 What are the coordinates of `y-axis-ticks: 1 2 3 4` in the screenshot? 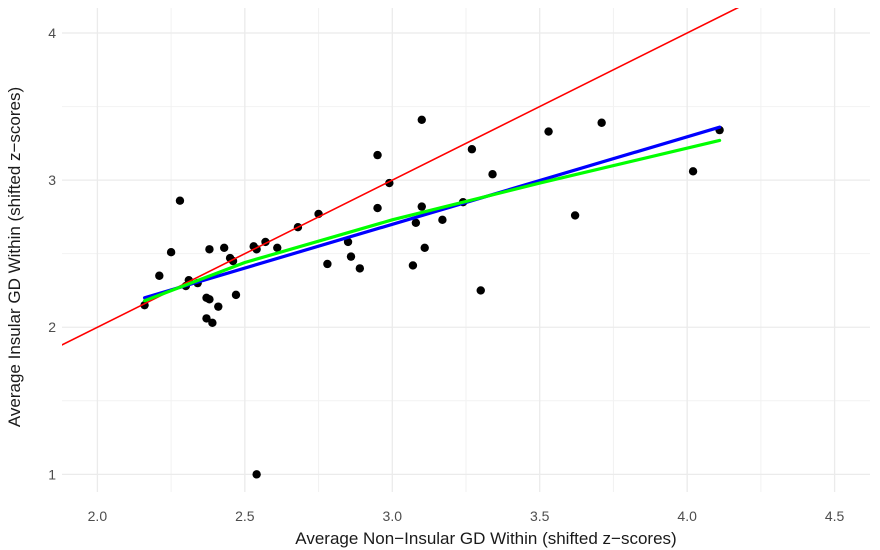 It's located at (52, 253).